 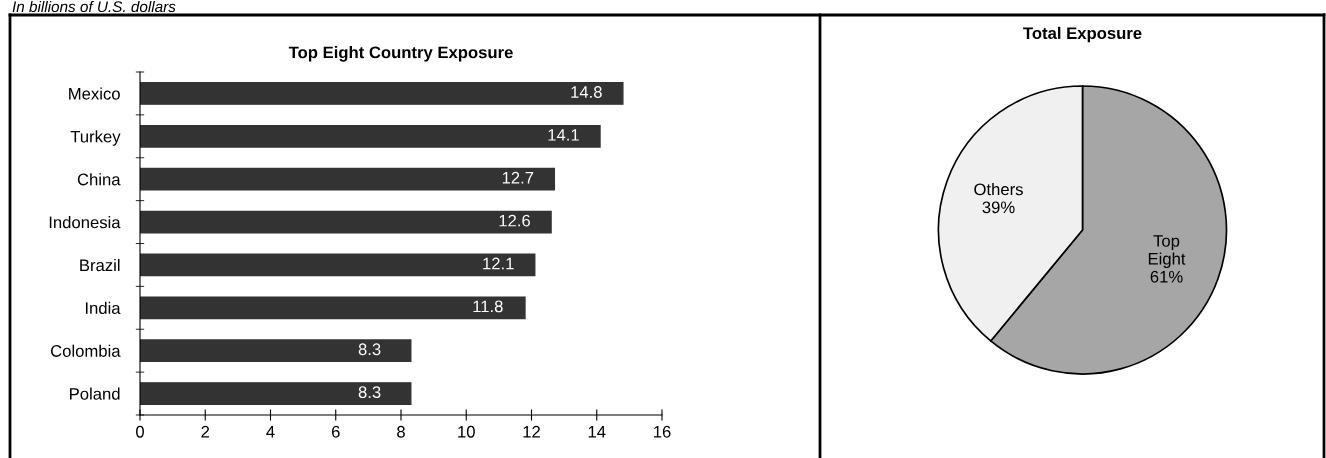 I want to click on chart-title: Total Exposure, so click(x=1082, y=34).